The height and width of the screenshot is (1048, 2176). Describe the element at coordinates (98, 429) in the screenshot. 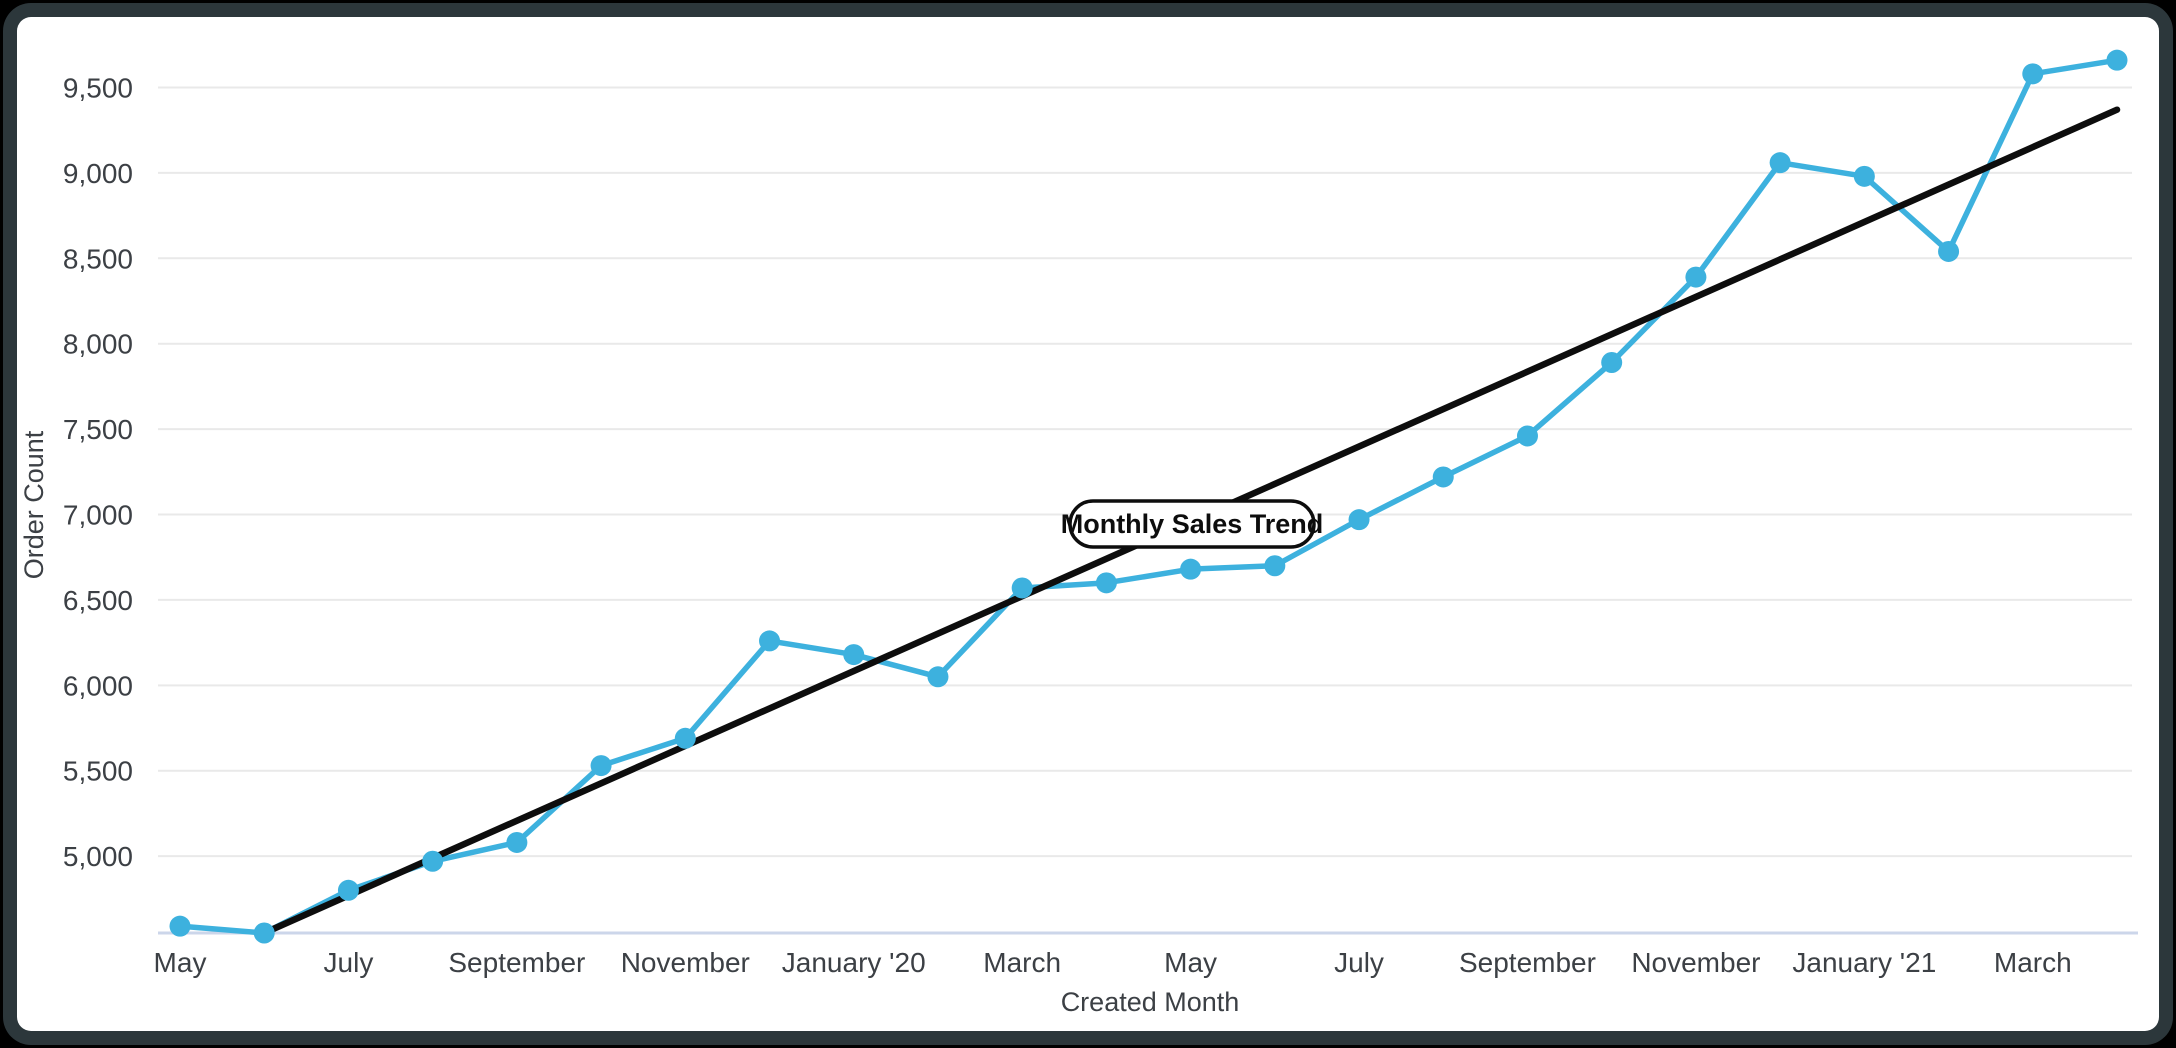

I see `y-tick-label: 7,500` at that location.